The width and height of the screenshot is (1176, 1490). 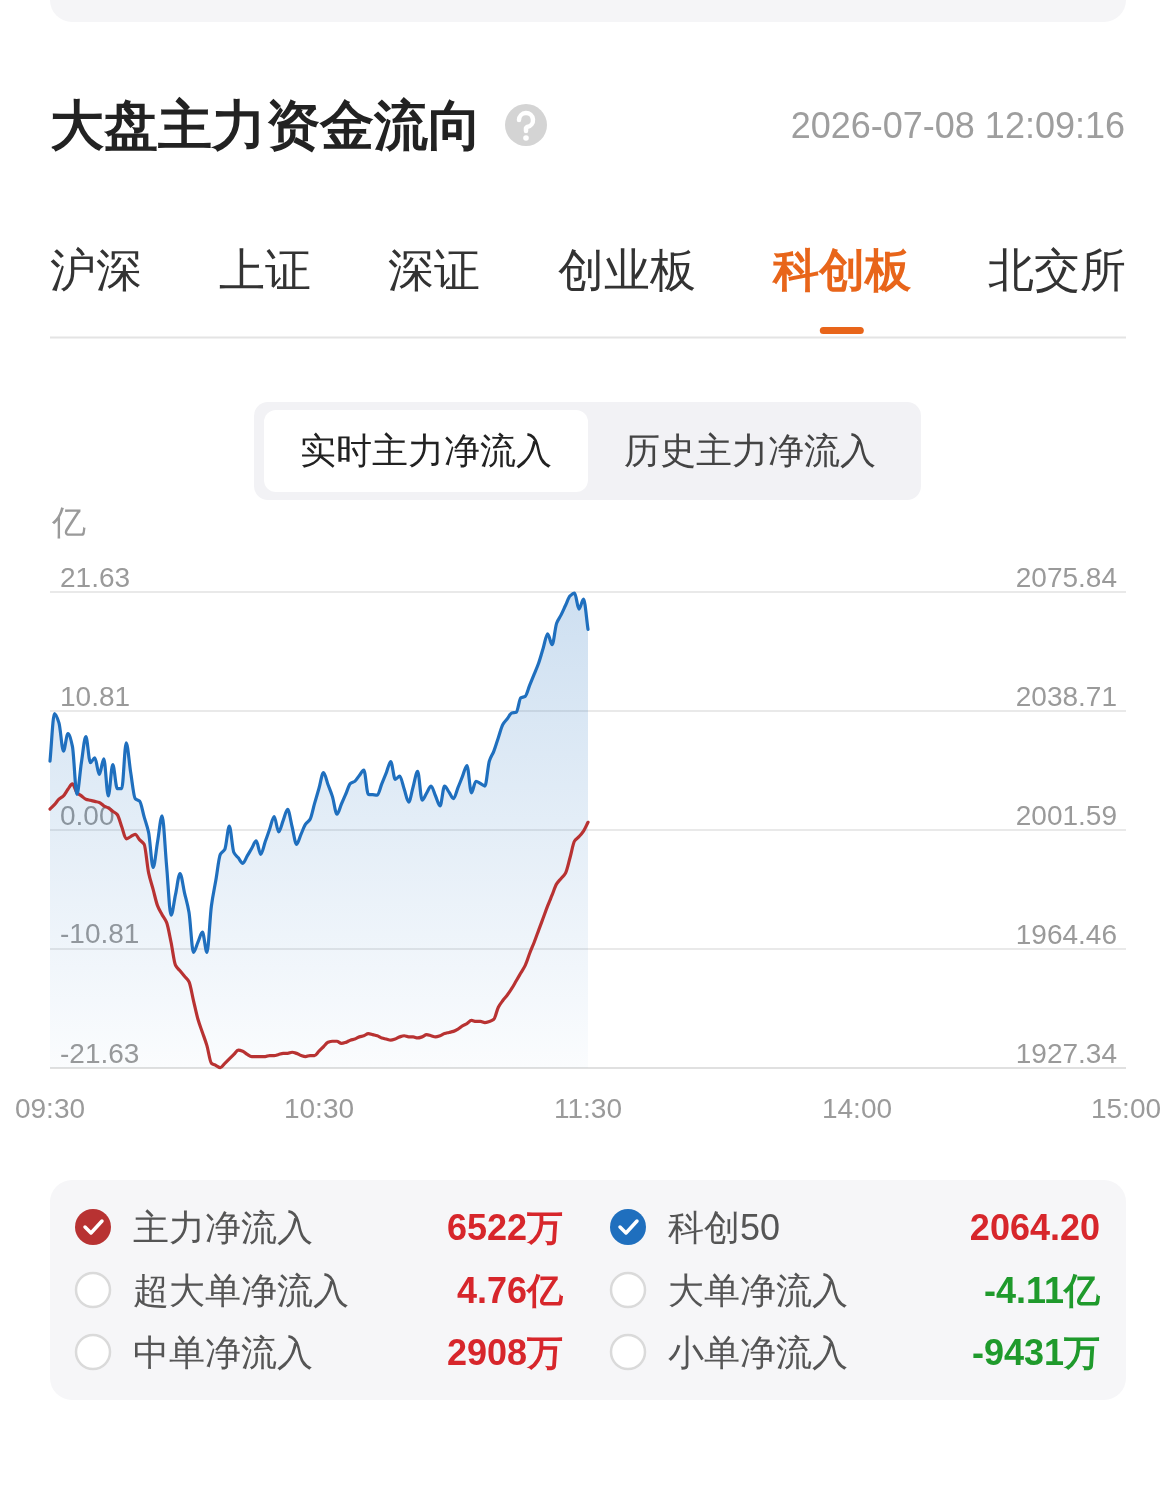 I want to click on text: 创业板, so click(x=626, y=270).